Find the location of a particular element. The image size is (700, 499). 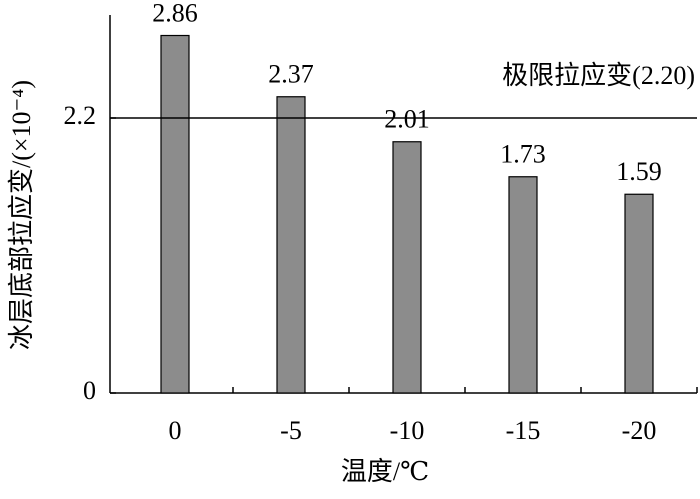

y-axis-label: 冰层底部拉应变/(×10⁻⁴) is located at coordinates (21, 215).